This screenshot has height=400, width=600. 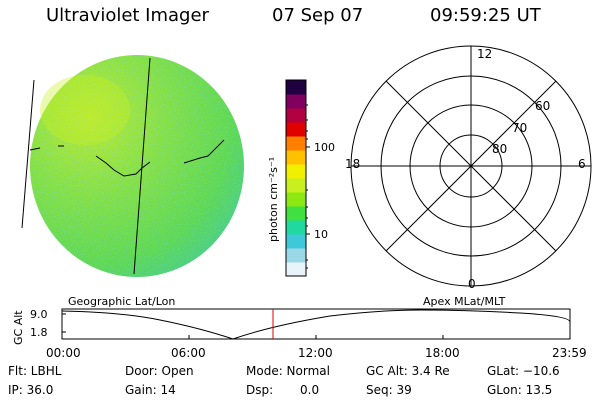 I want to click on mlt-label-0: 0, so click(x=472, y=284).